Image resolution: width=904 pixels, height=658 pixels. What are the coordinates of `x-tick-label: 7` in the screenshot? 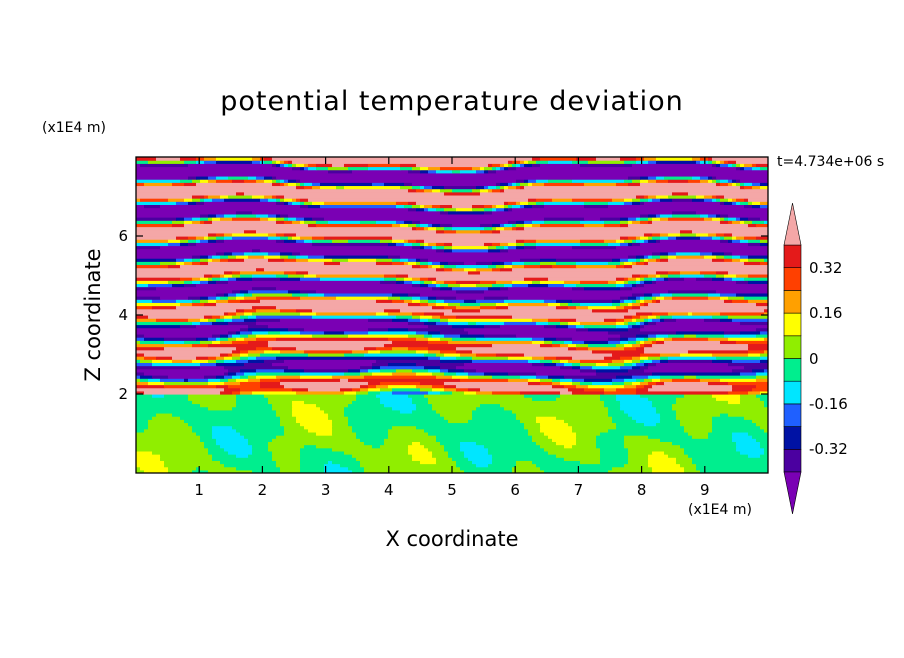 It's located at (578, 490).